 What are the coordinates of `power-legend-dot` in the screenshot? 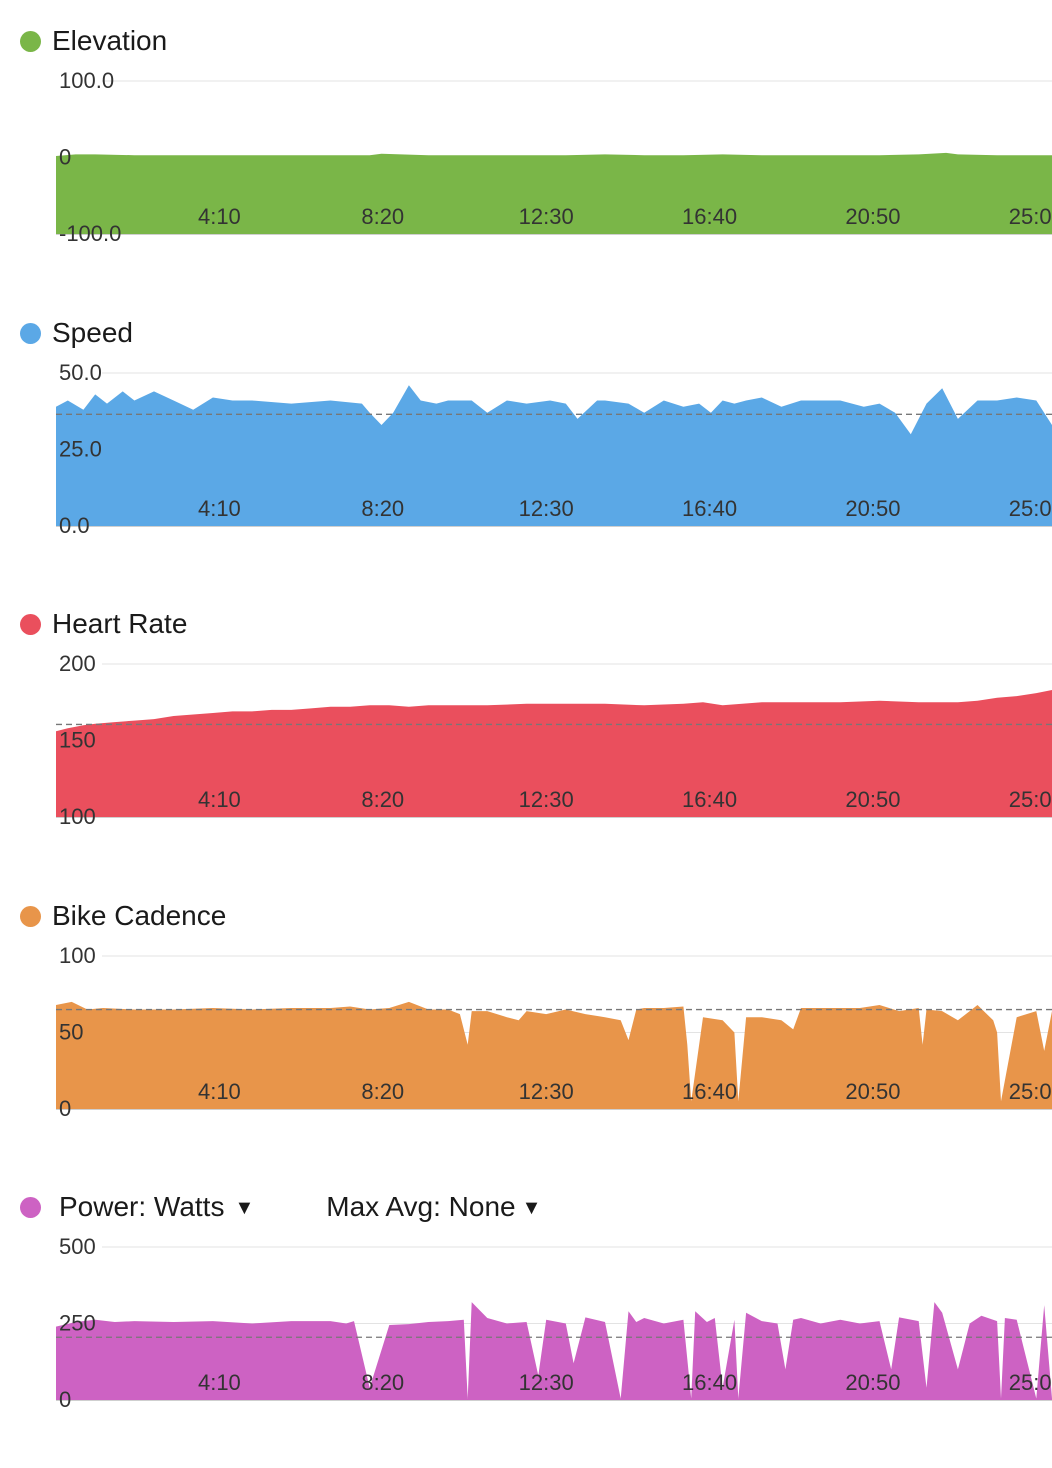 It's located at (30, 1207).